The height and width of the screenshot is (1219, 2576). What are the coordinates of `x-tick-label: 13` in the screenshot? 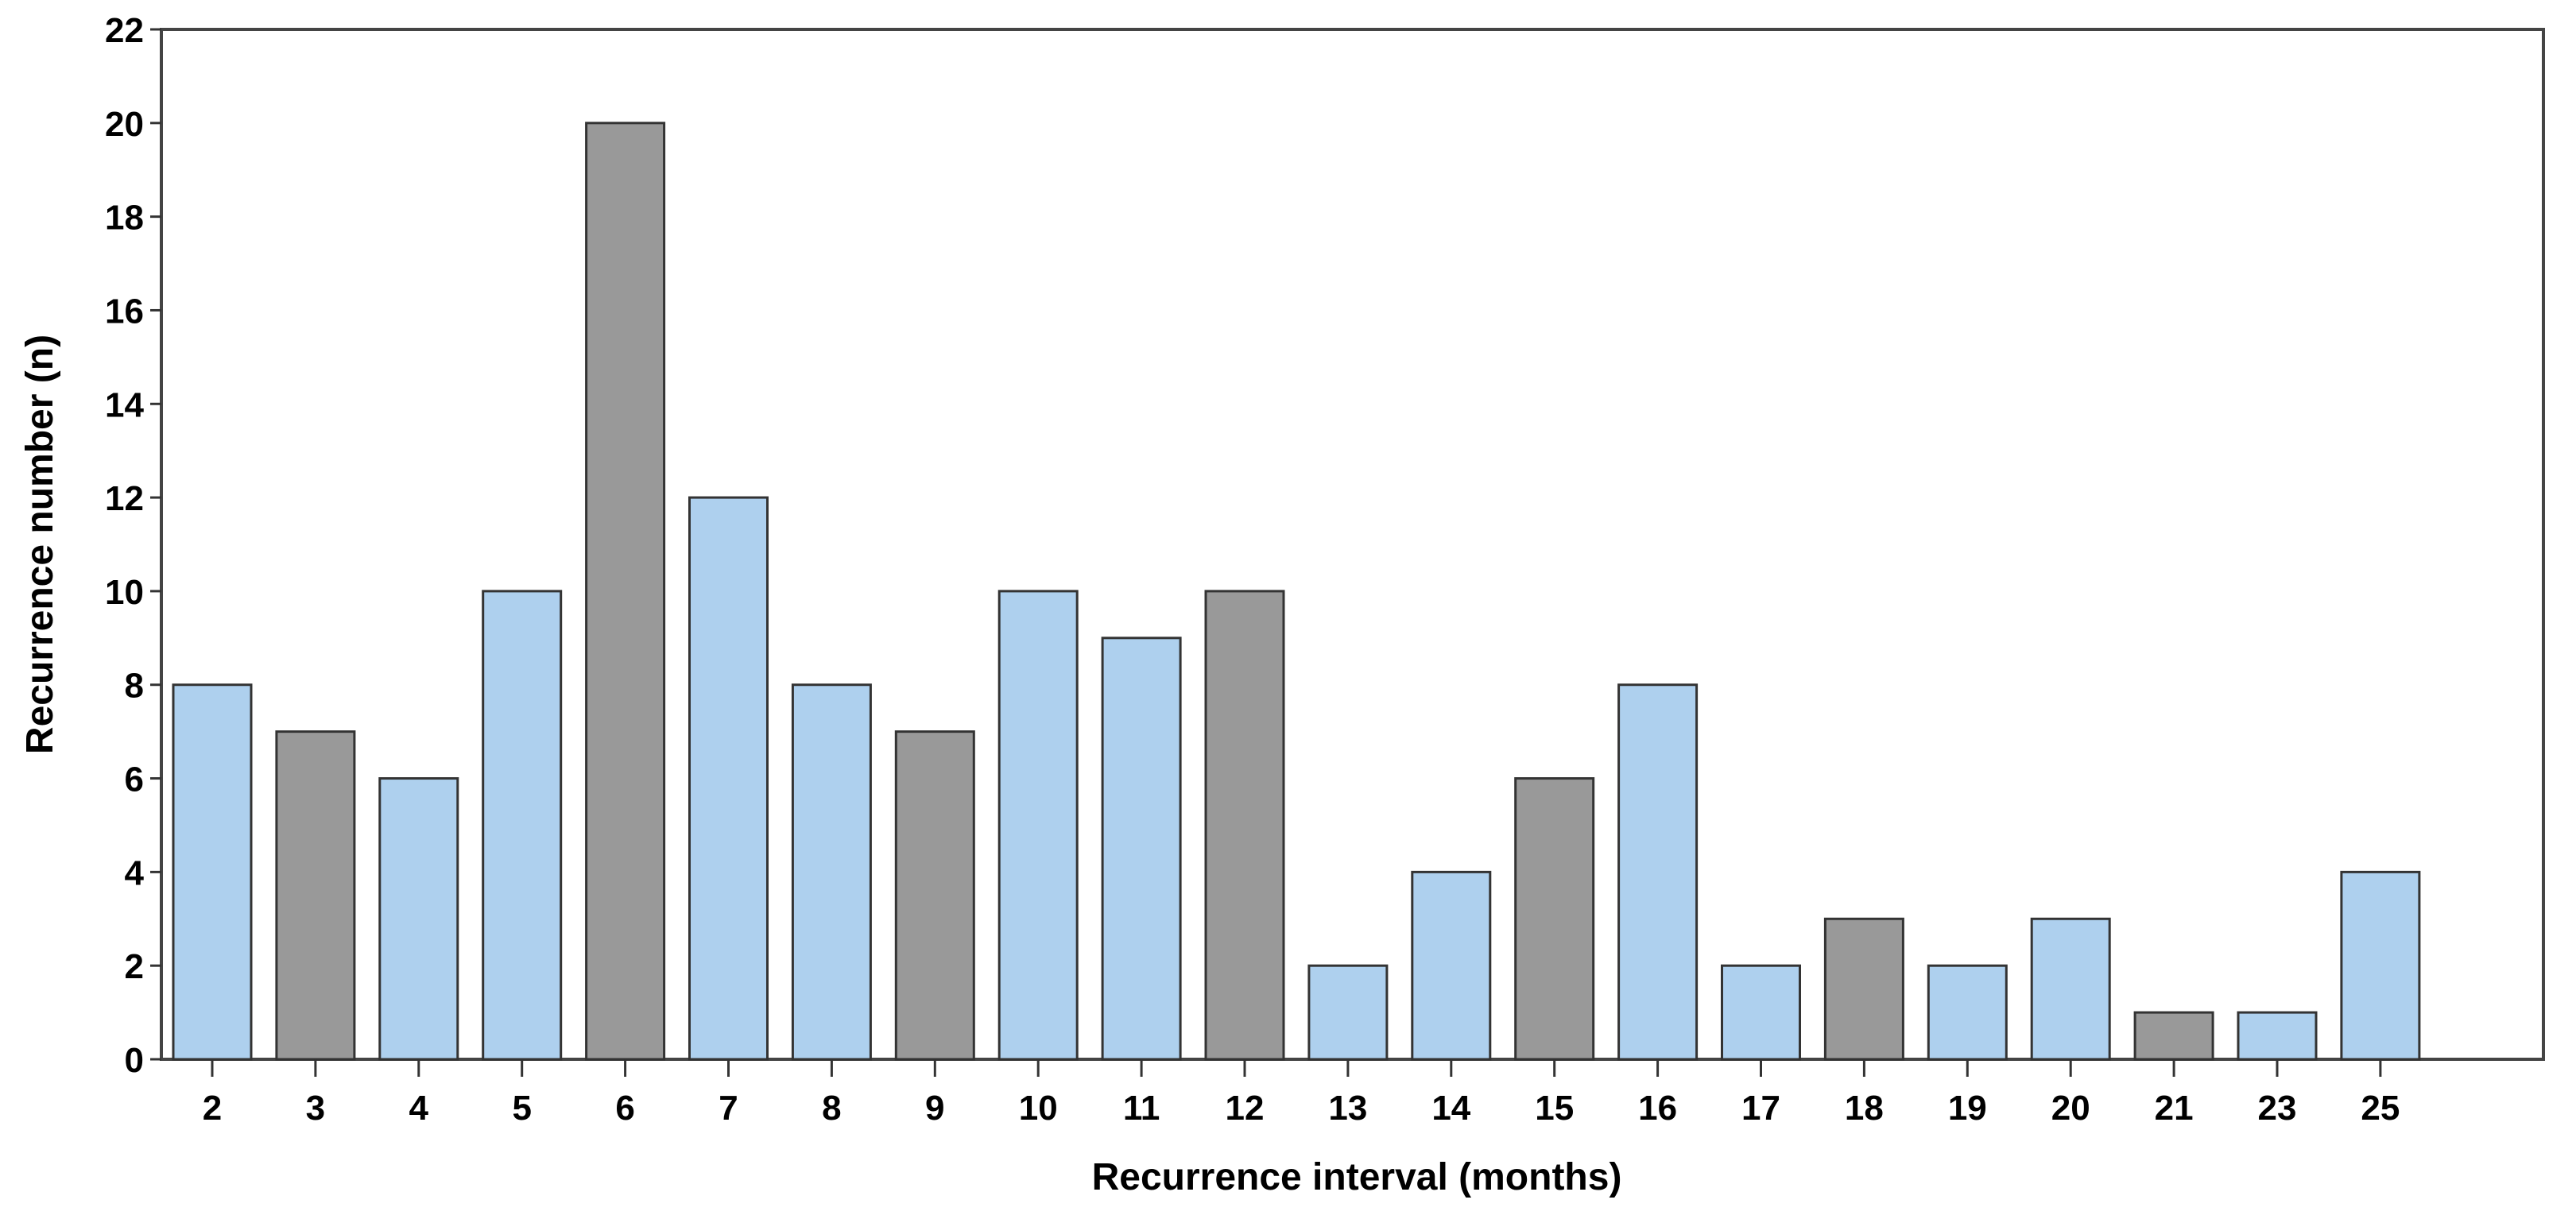 It's located at (1347, 1108).